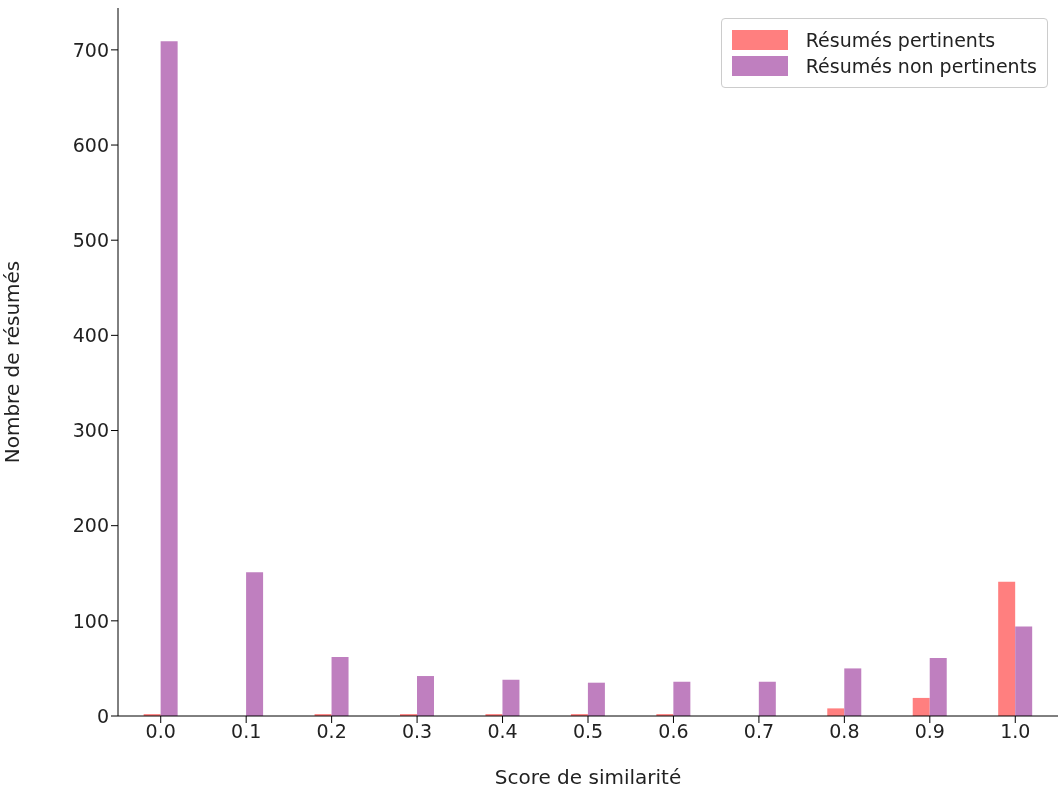 This screenshot has width=1063, height=796. Describe the element at coordinates (160, 731) in the screenshot. I see `x-tick-label: 0.0` at that location.